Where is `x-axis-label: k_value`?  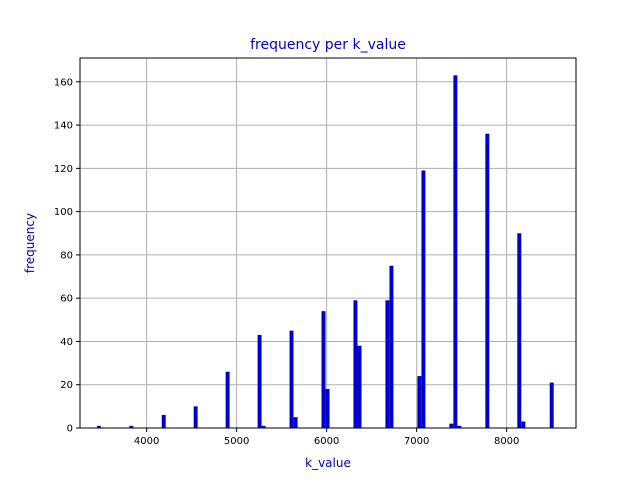
x-axis-label: k_value is located at coordinates (328, 463).